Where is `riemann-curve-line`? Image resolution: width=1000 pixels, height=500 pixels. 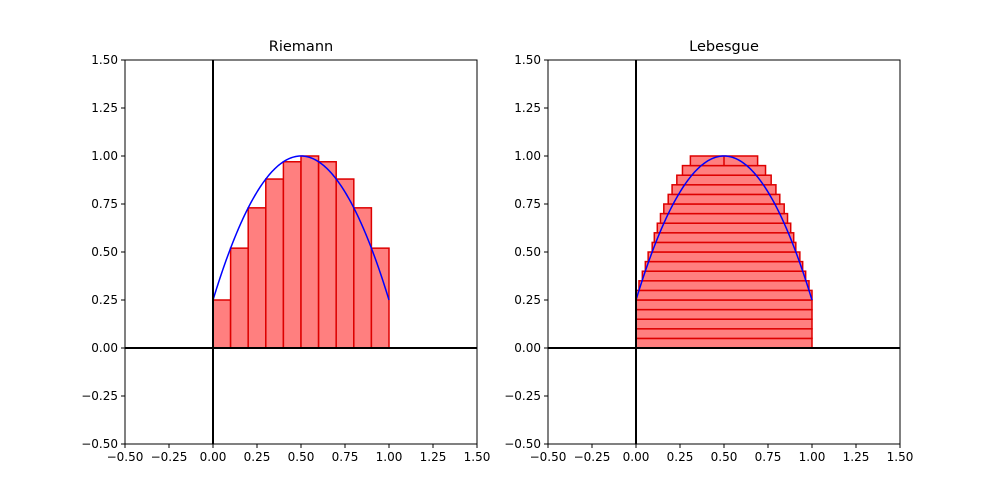 riemann-curve-line is located at coordinates (301, 228).